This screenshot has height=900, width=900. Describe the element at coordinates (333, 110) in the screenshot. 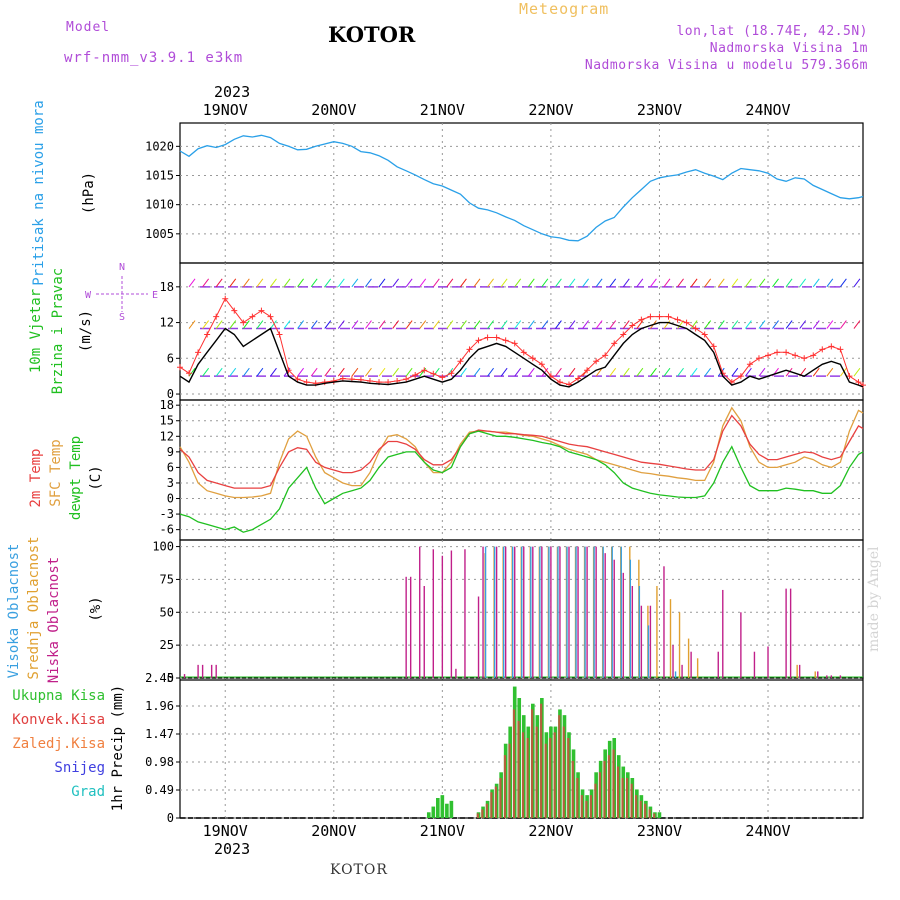

I see `date-label-top: 20NOV` at that location.